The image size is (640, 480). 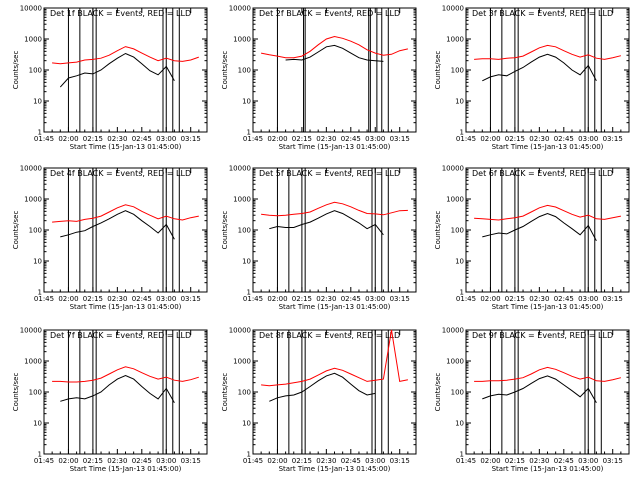 I want to click on panel-title: Det 9f BLACK = Events, RED = LLD, so click(x=542, y=335).